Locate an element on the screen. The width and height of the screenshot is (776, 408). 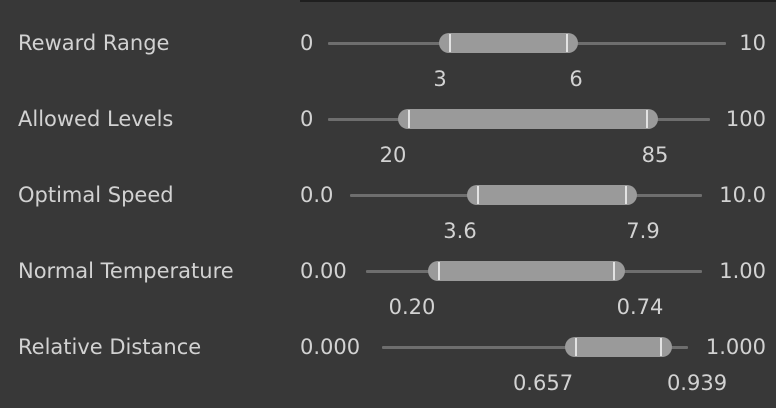
low-value-label: 3 is located at coordinates (440, 79).